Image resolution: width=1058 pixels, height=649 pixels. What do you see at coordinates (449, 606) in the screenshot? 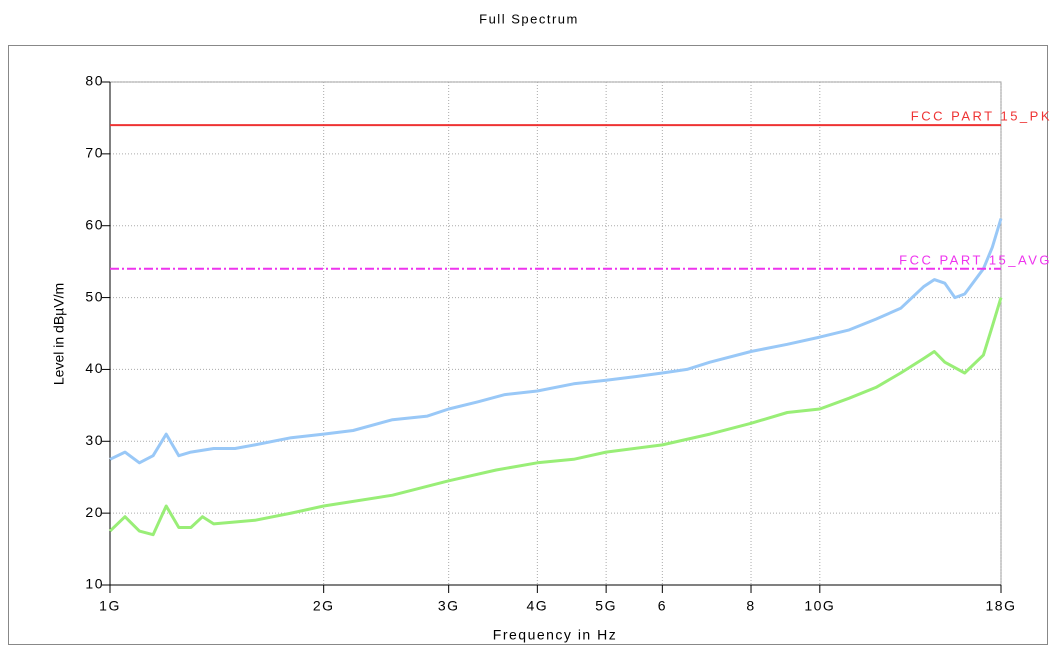
I see `x-tick-label: 3G` at bounding box center [449, 606].